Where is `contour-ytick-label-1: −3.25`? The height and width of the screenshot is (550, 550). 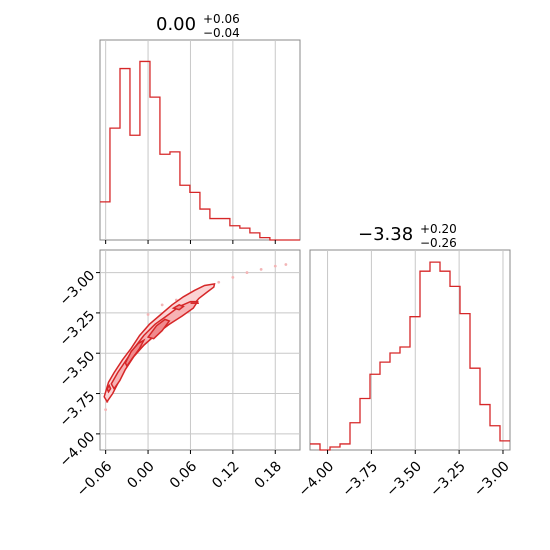 contour-ytick-label-1: −3.25 is located at coordinates (78, 329).